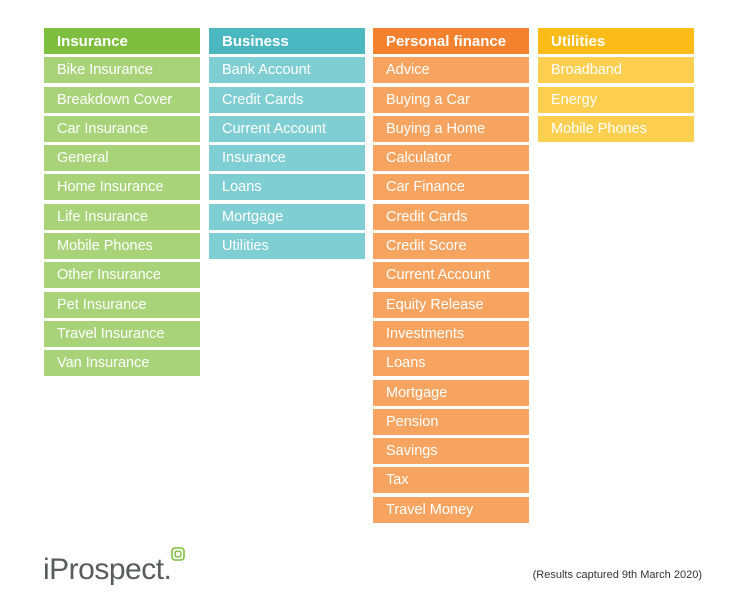  I want to click on list-item: Insurance, so click(287, 158).